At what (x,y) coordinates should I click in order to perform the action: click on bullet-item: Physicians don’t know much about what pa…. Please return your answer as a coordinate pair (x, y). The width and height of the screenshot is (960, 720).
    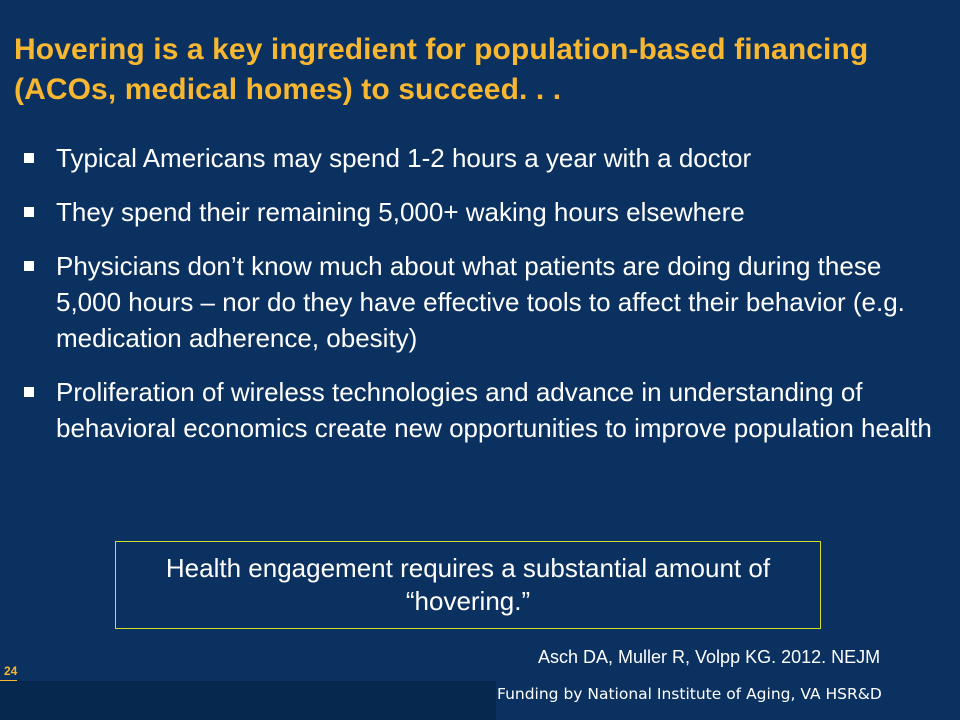
    Looking at the image, I should click on (485, 302).